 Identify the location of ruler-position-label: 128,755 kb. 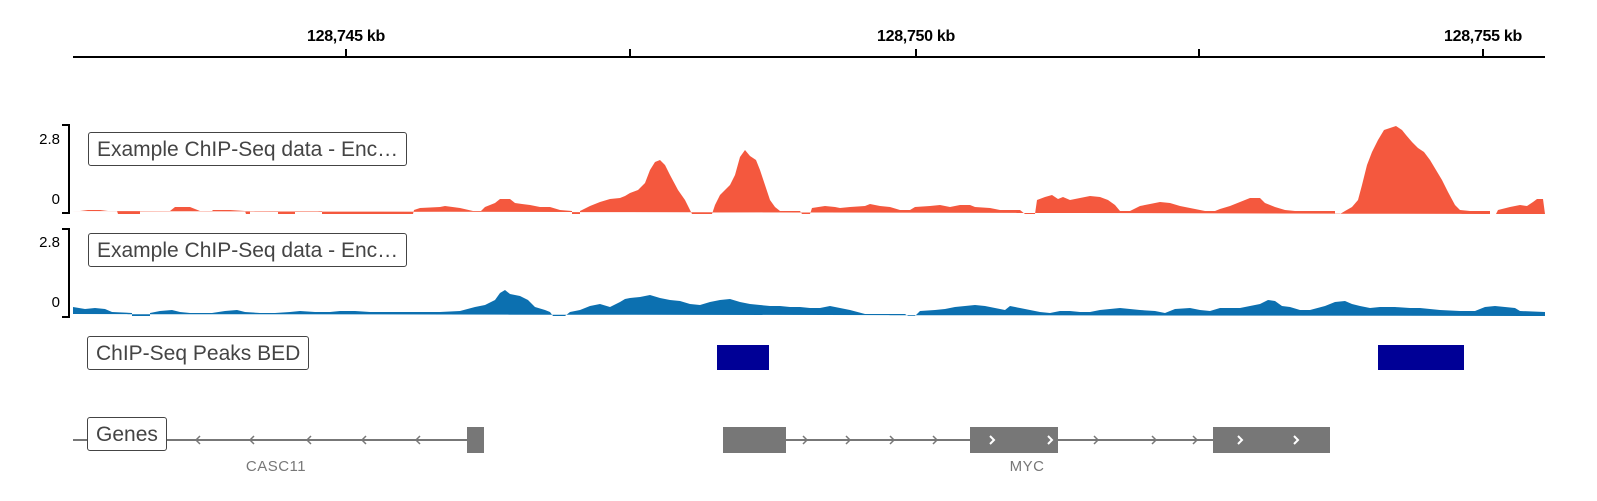
(1483, 36).